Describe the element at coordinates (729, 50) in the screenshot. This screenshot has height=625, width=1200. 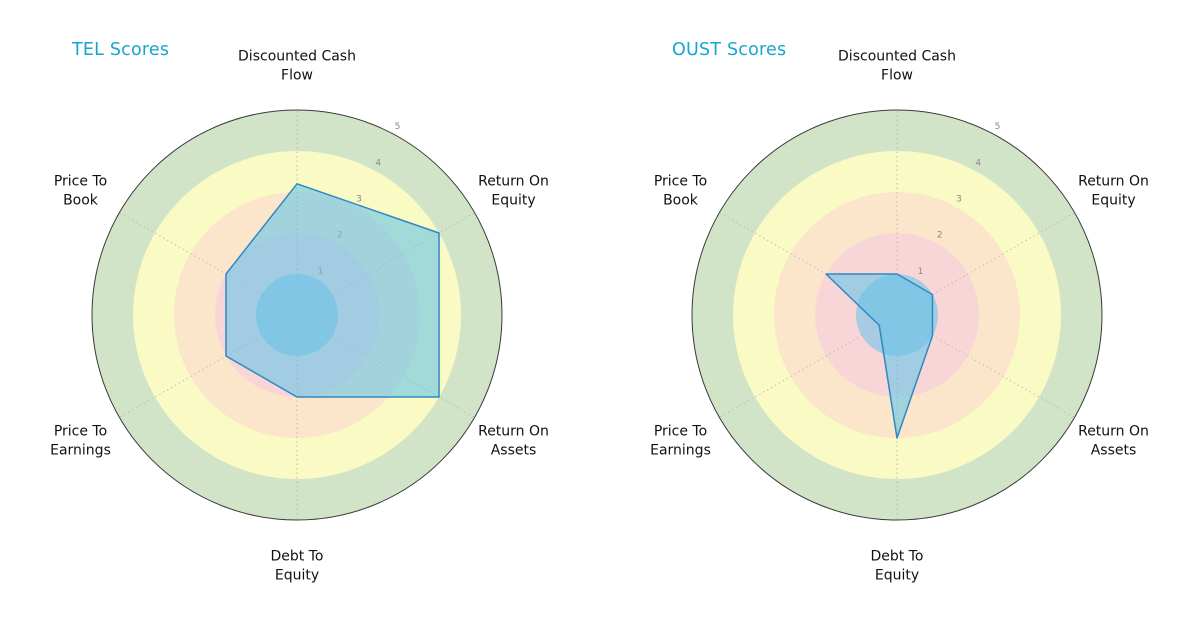
I see `chart-title-oust: OUST Scores` at that location.